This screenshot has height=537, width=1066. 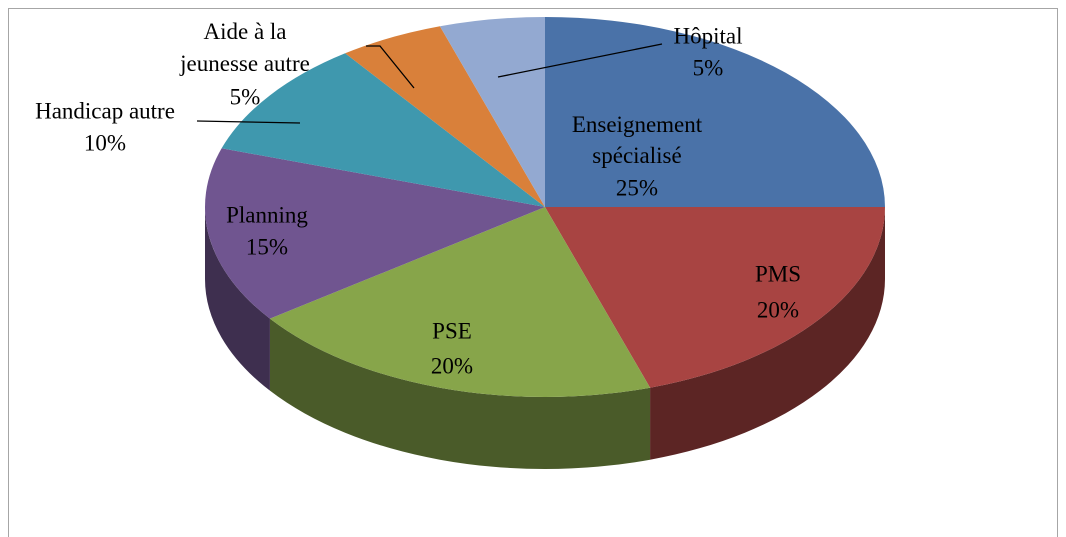 What do you see at coordinates (778, 273) in the screenshot?
I see `slice-label: PMS` at bounding box center [778, 273].